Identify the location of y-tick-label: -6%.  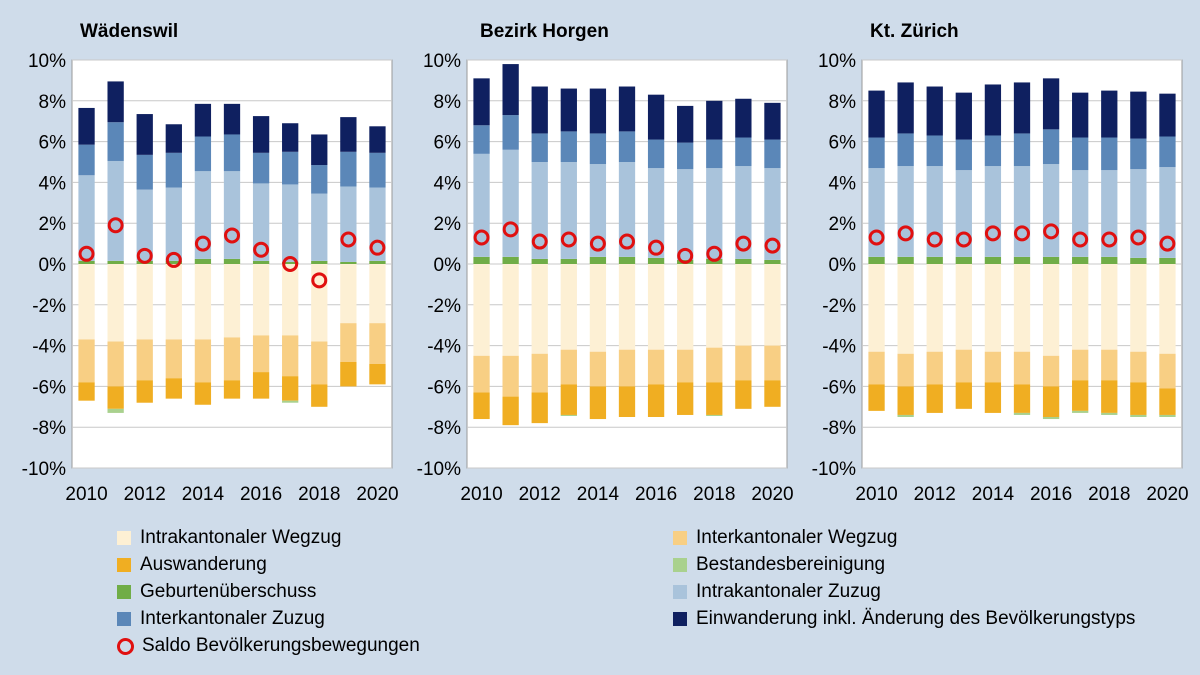
(49, 387).